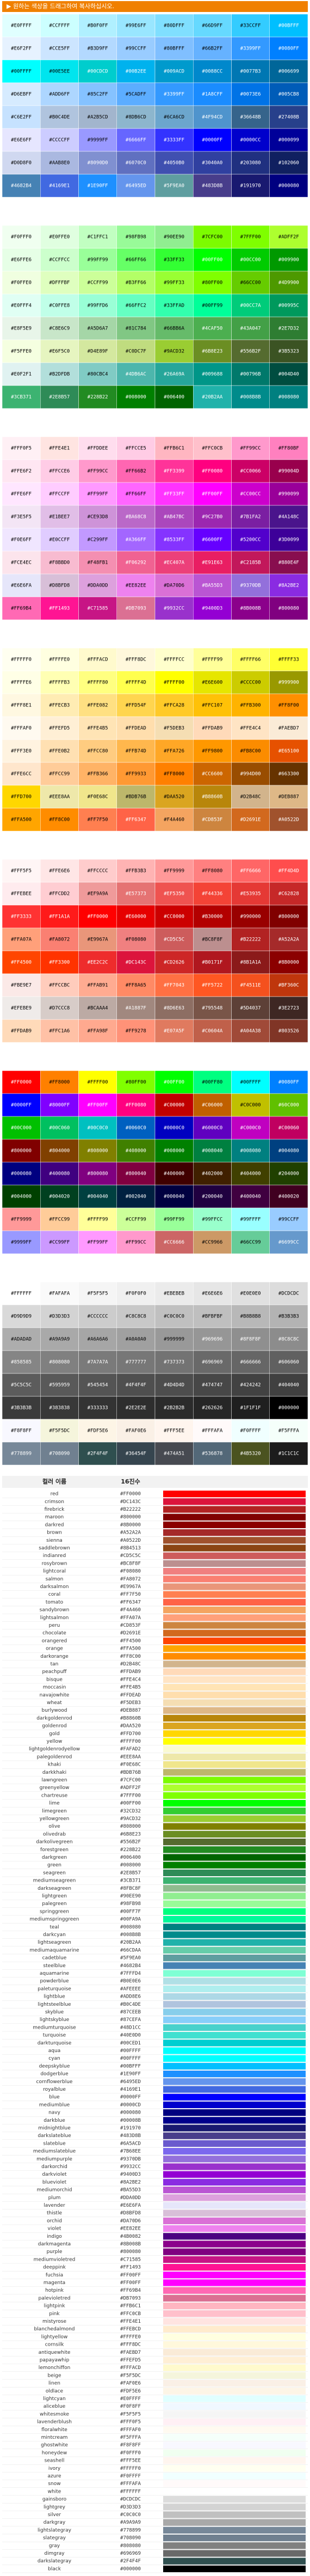  What do you see at coordinates (59, 1408) in the screenshot?
I see `hex-code: #383838` at bounding box center [59, 1408].